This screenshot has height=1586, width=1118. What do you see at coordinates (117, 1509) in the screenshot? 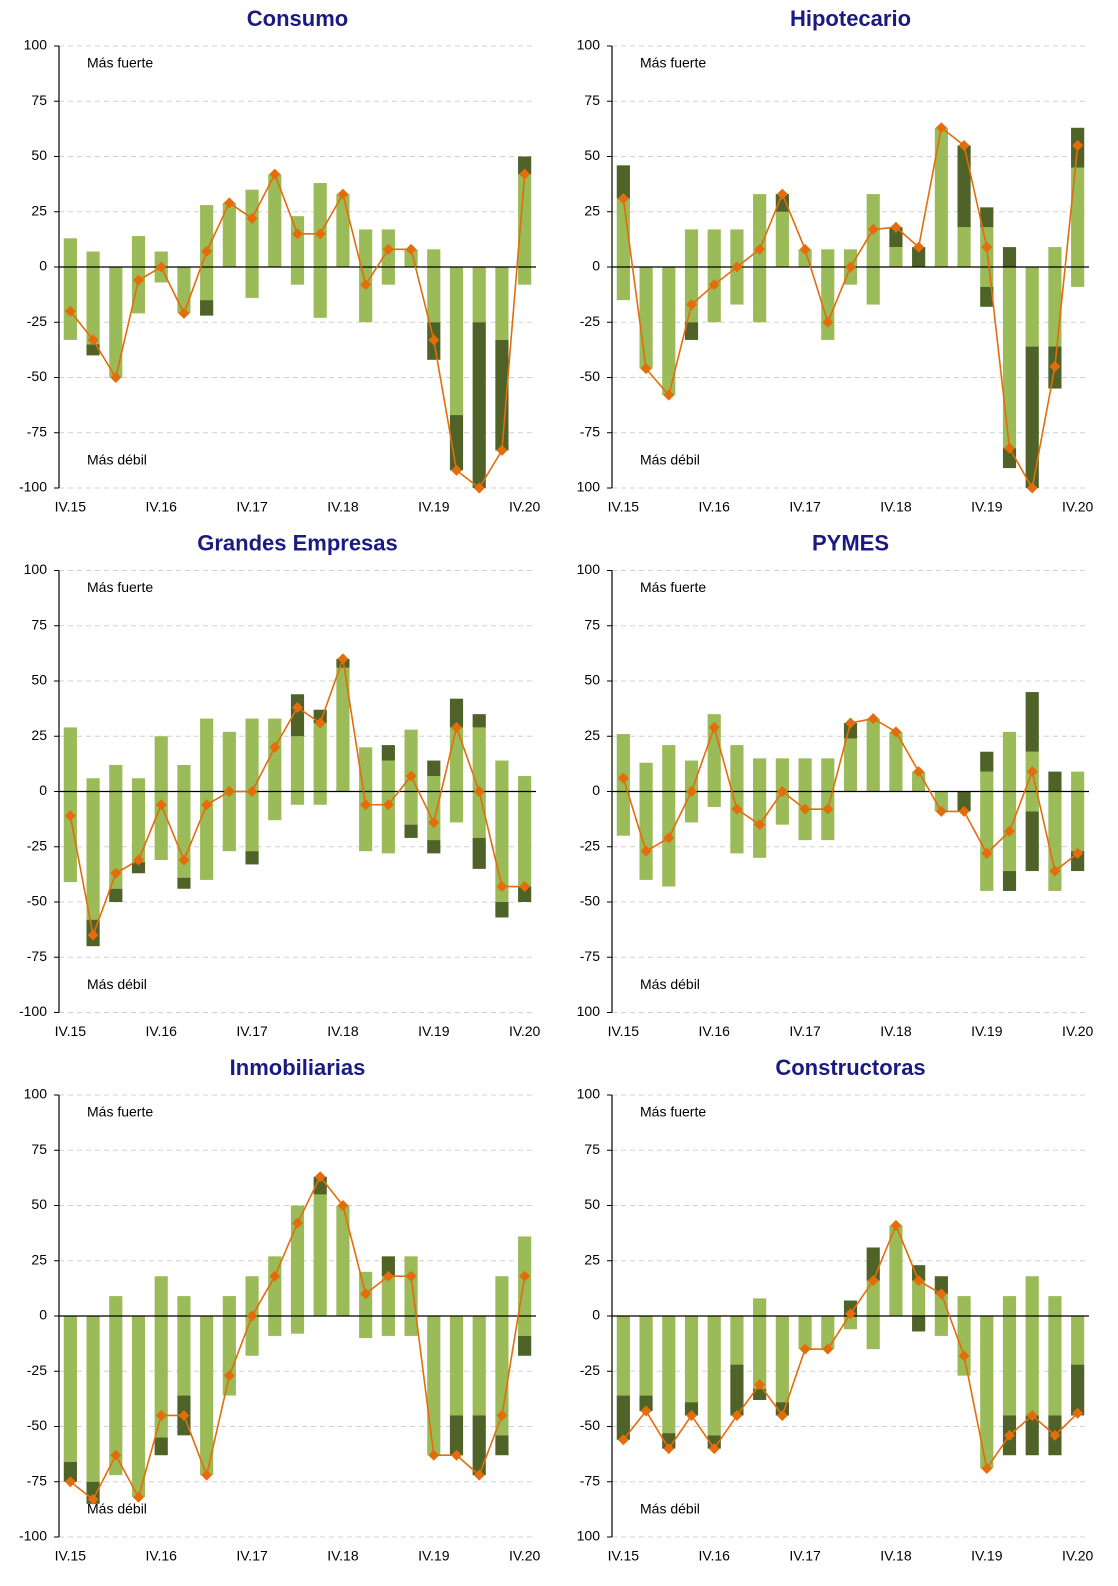
I see `annotation: Más débil` at bounding box center [117, 1509].